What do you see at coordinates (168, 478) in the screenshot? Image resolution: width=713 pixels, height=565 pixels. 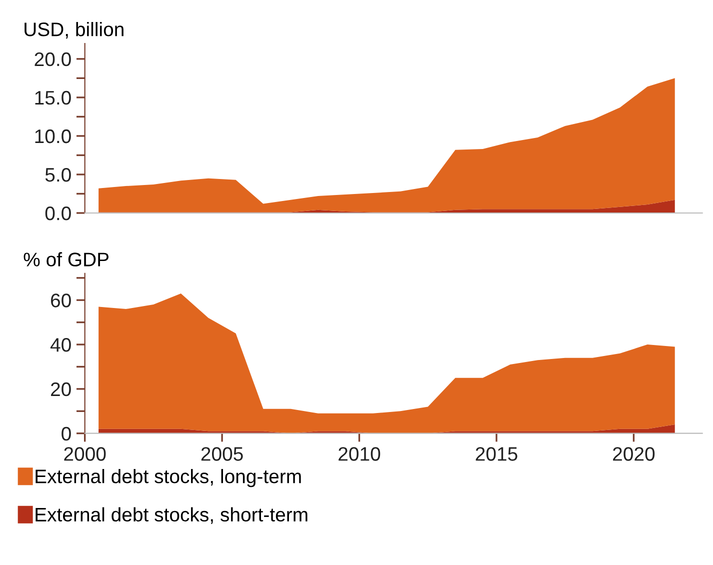 I see `legend-label: External debt stocks, long-term` at bounding box center [168, 478].